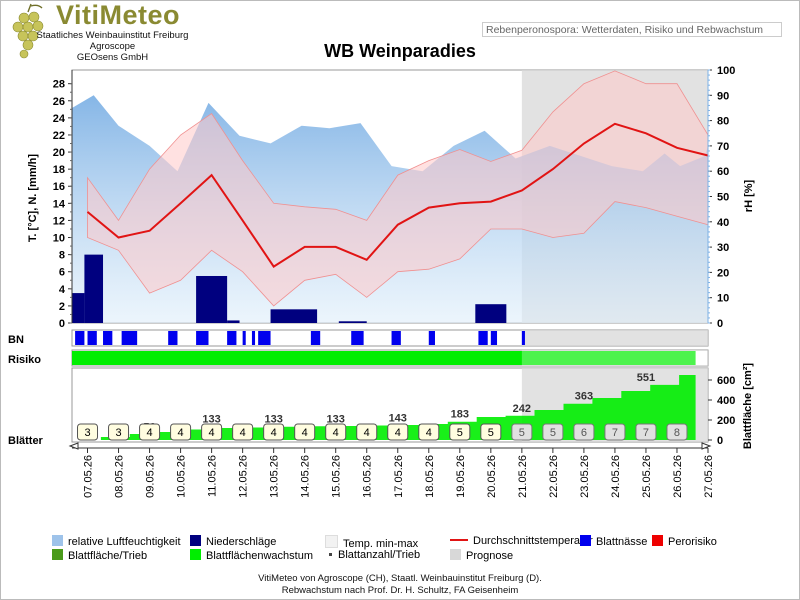 The image size is (800, 600). I want to click on y-right-tick-label: 60, so click(723, 172).